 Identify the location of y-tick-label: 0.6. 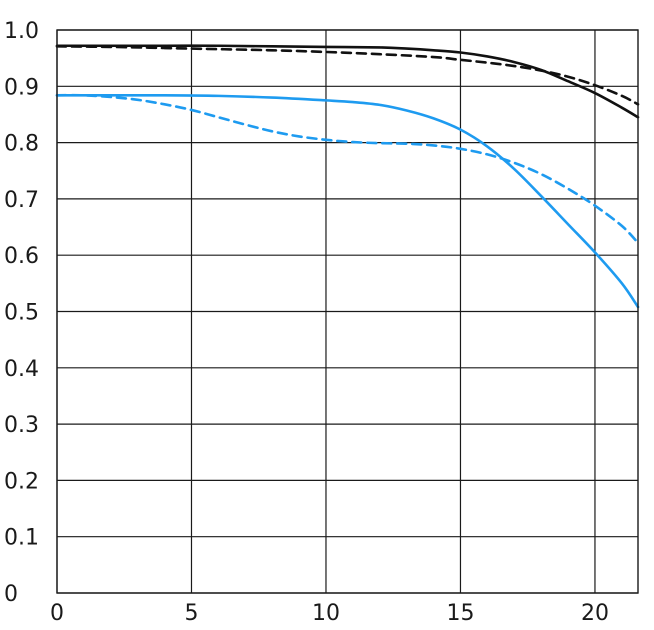
(21, 256).